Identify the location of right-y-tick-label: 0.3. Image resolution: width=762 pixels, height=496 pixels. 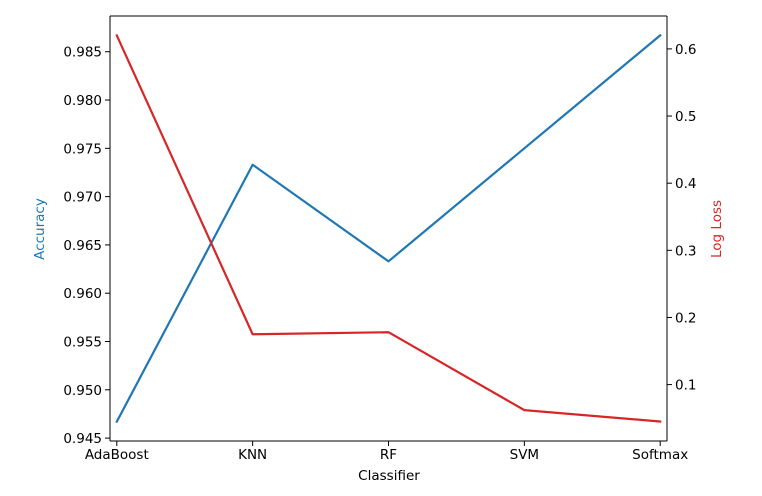
(685, 251).